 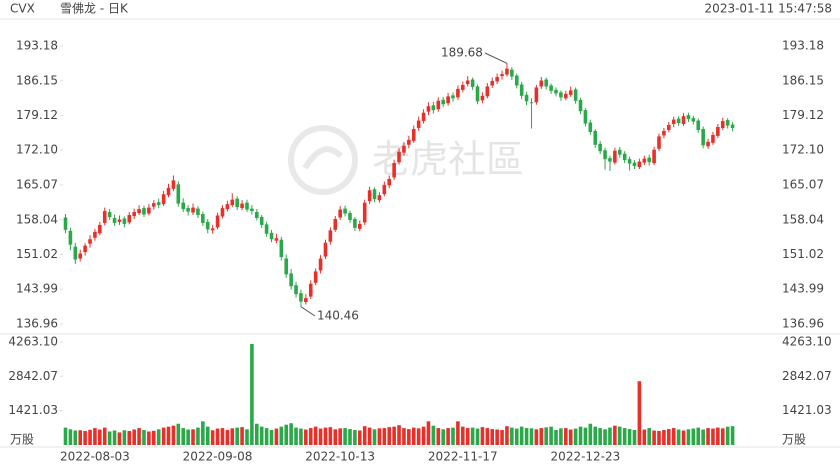 I want to click on watermark-logo, so click(x=323, y=160).